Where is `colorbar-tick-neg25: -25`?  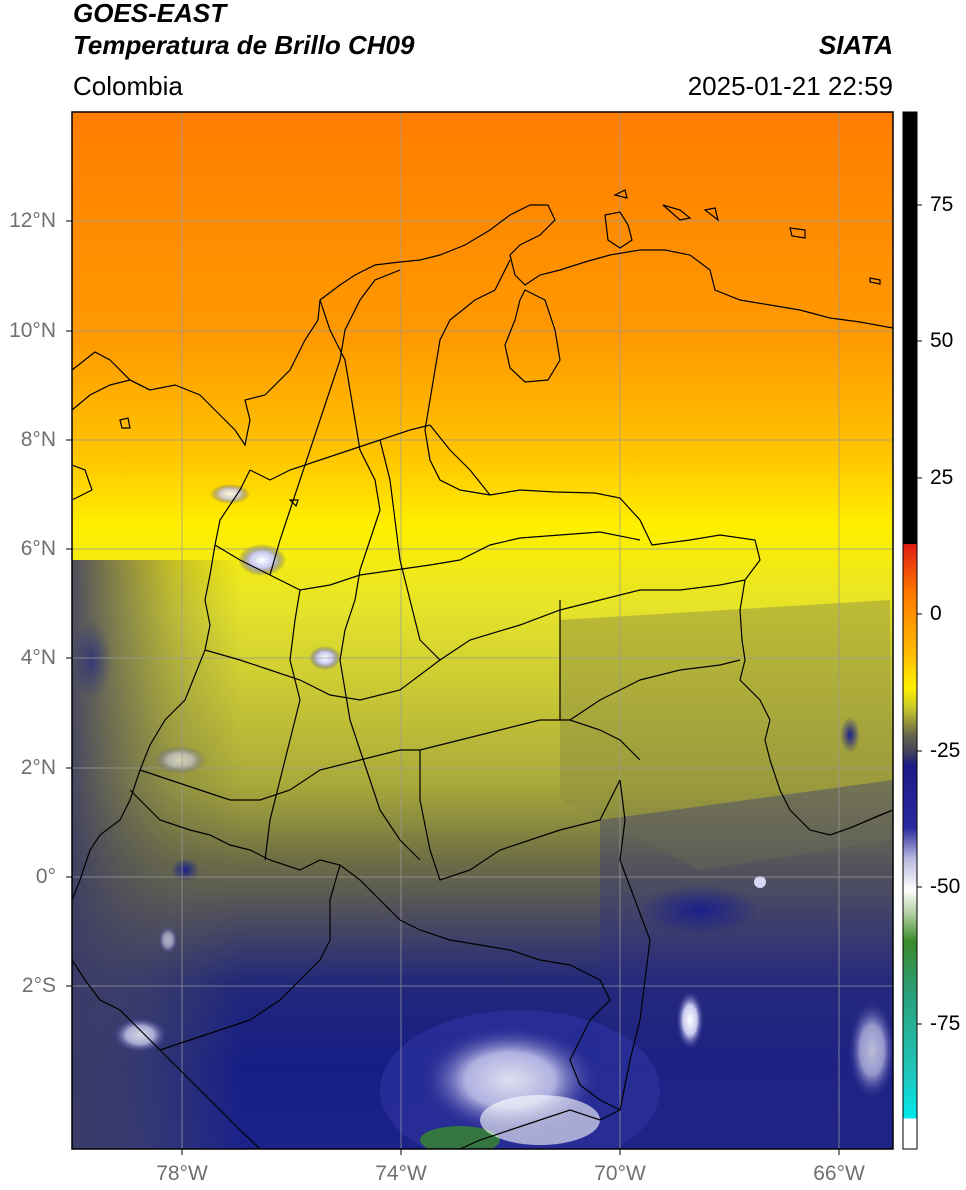
colorbar-tick-neg25: -25 is located at coordinates (945, 750).